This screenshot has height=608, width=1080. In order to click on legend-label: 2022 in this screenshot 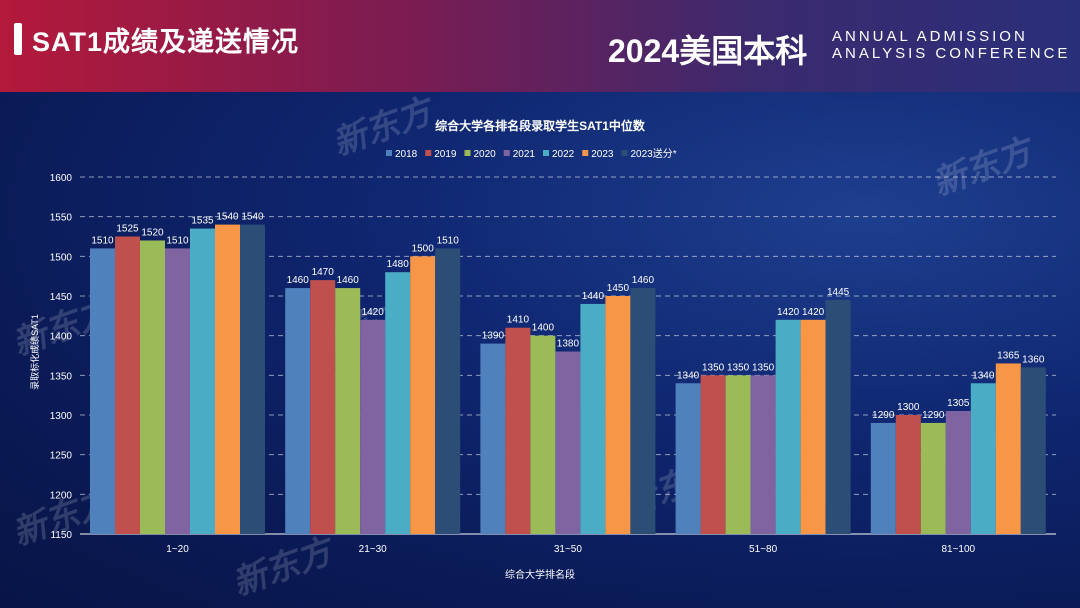, I will do `click(563, 154)`.